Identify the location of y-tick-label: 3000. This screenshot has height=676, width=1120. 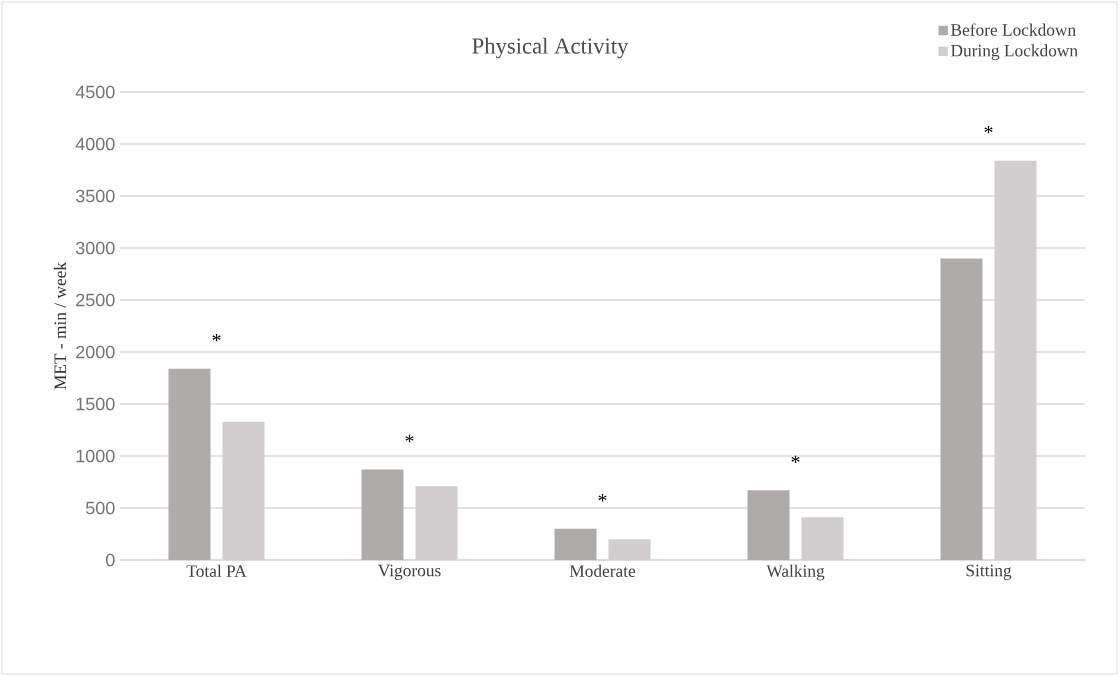
(95, 248).